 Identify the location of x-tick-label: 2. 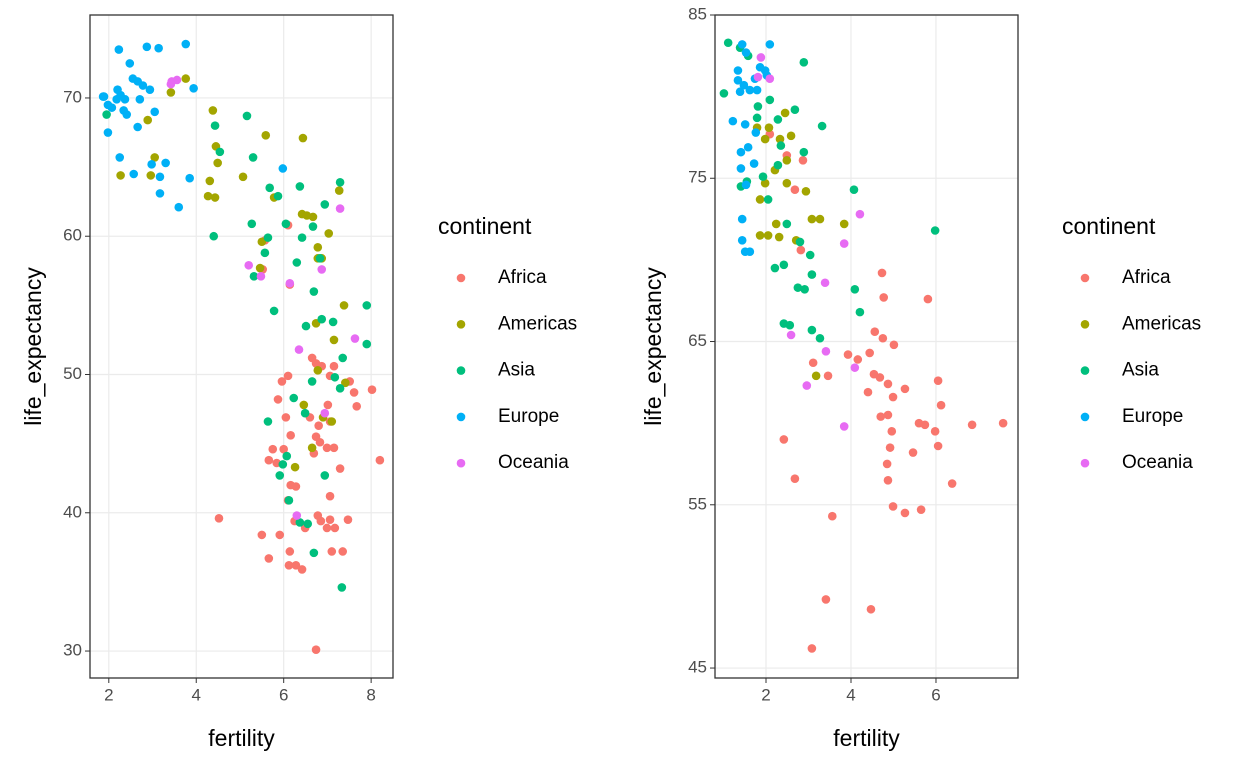
(108, 694).